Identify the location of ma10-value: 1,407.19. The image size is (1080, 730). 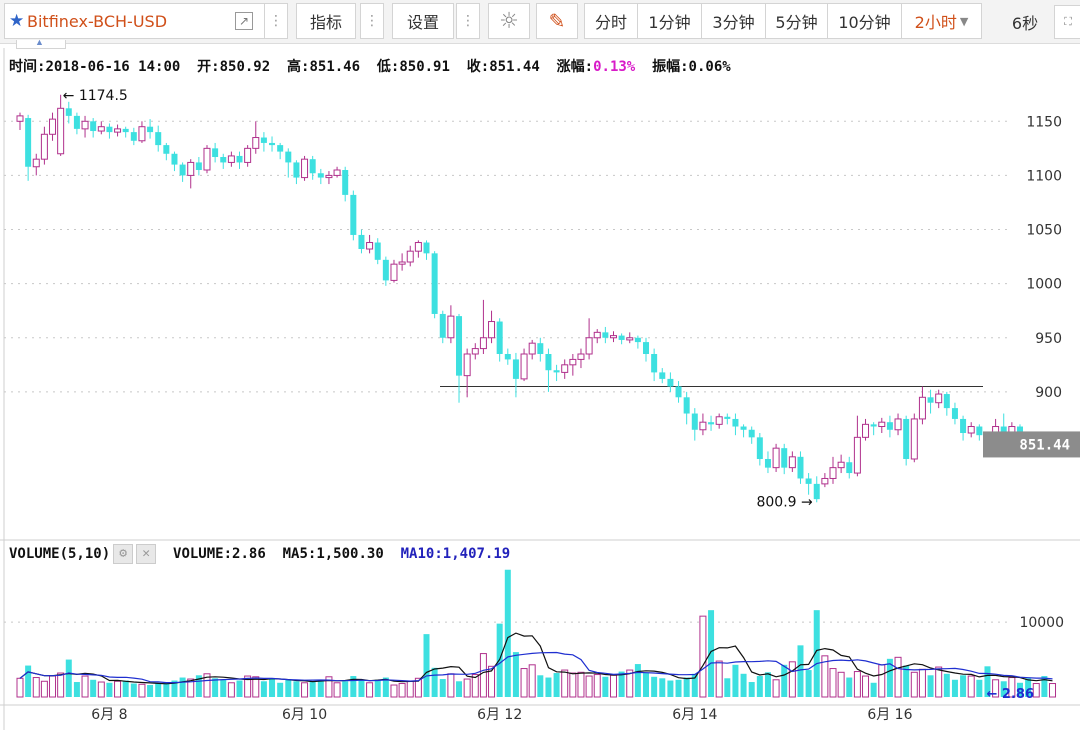
(476, 554).